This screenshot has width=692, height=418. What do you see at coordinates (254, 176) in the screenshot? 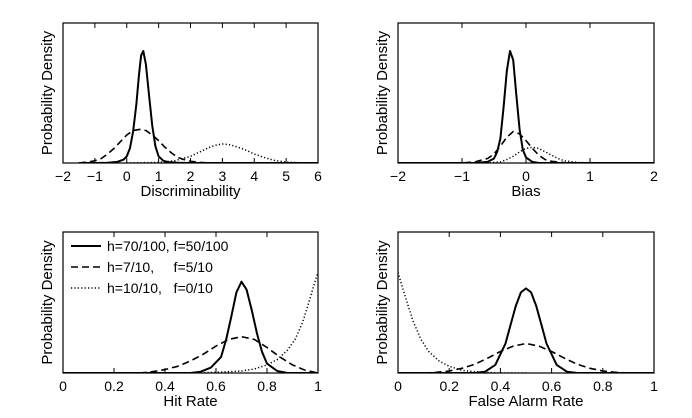
I see `x-tick-label: 4` at bounding box center [254, 176].